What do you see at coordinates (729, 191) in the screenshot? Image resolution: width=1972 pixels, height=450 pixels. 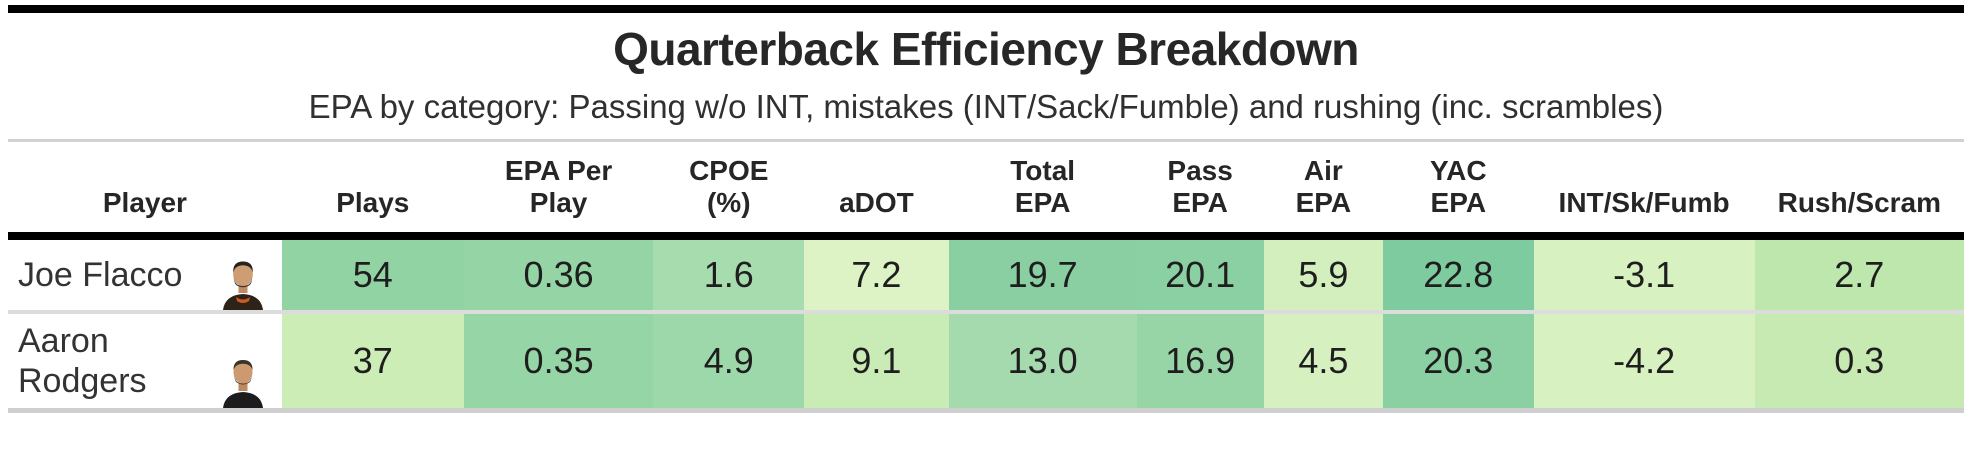 I see `col-header-cpoe: CPOE (%)` at bounding box center [729, 191].